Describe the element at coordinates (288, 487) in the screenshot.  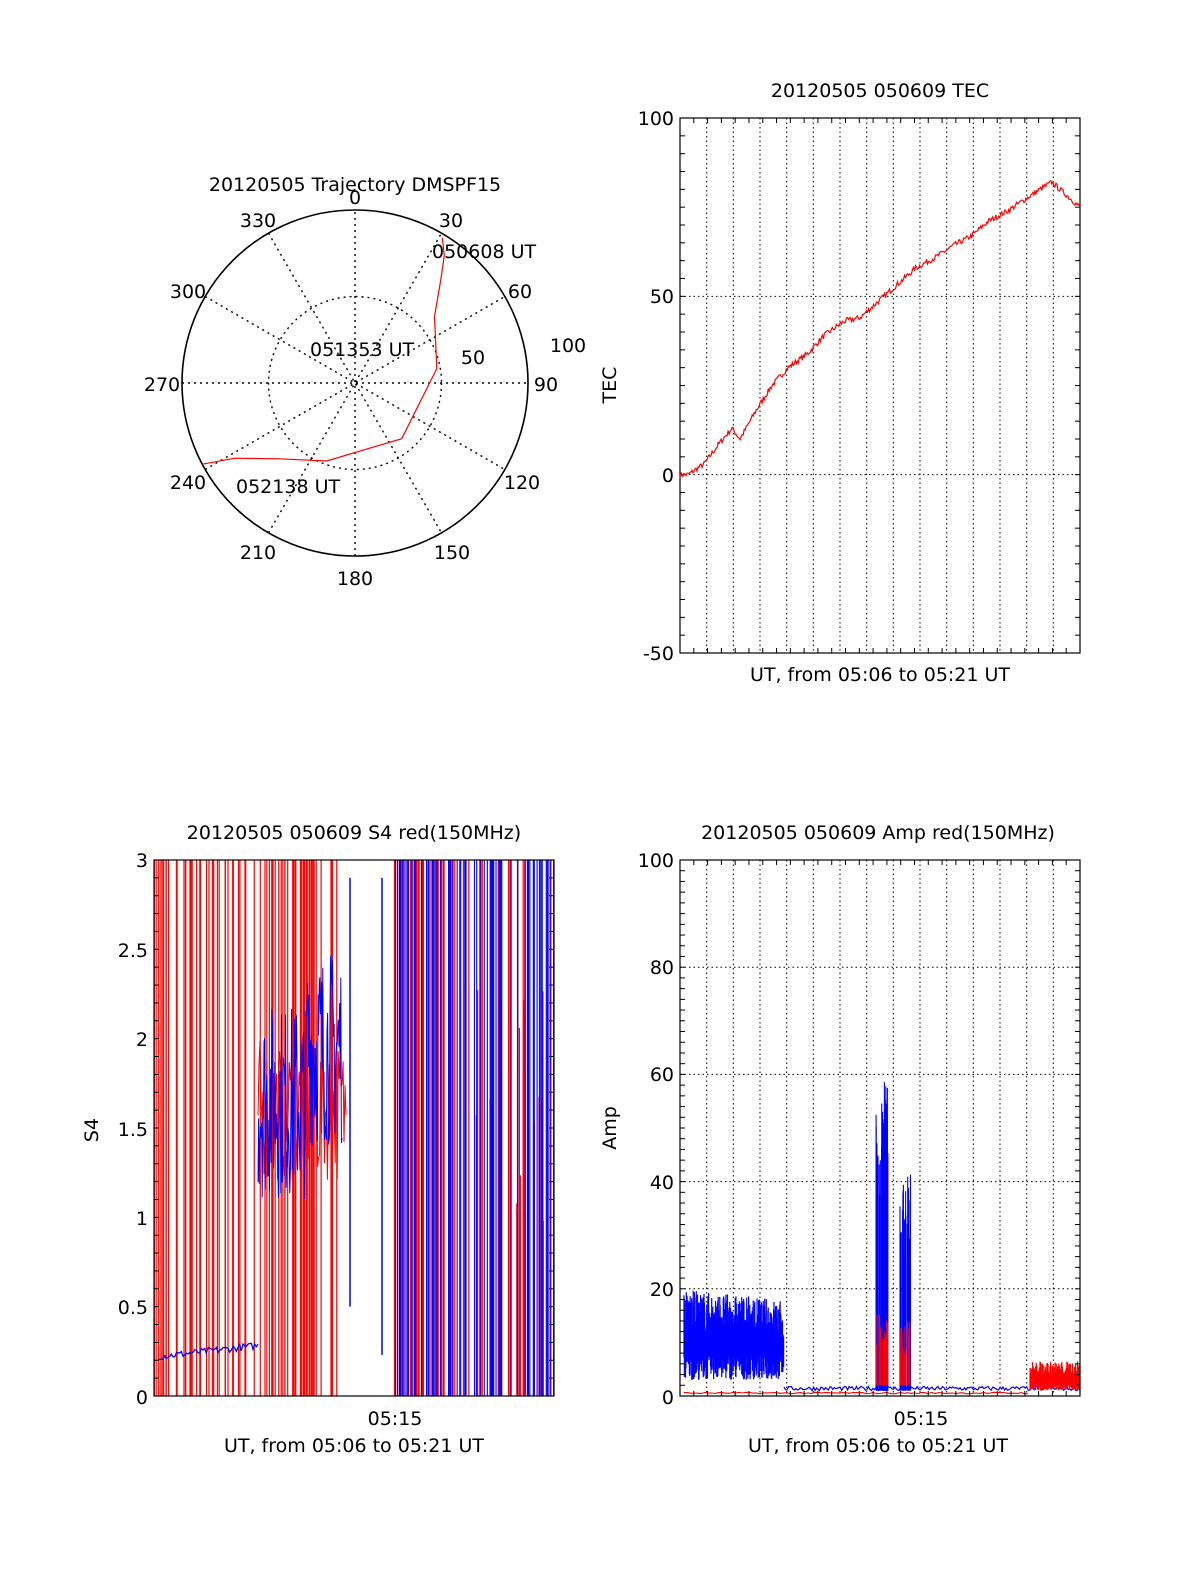
I see `annotation-end: 052138 UT` at that location.